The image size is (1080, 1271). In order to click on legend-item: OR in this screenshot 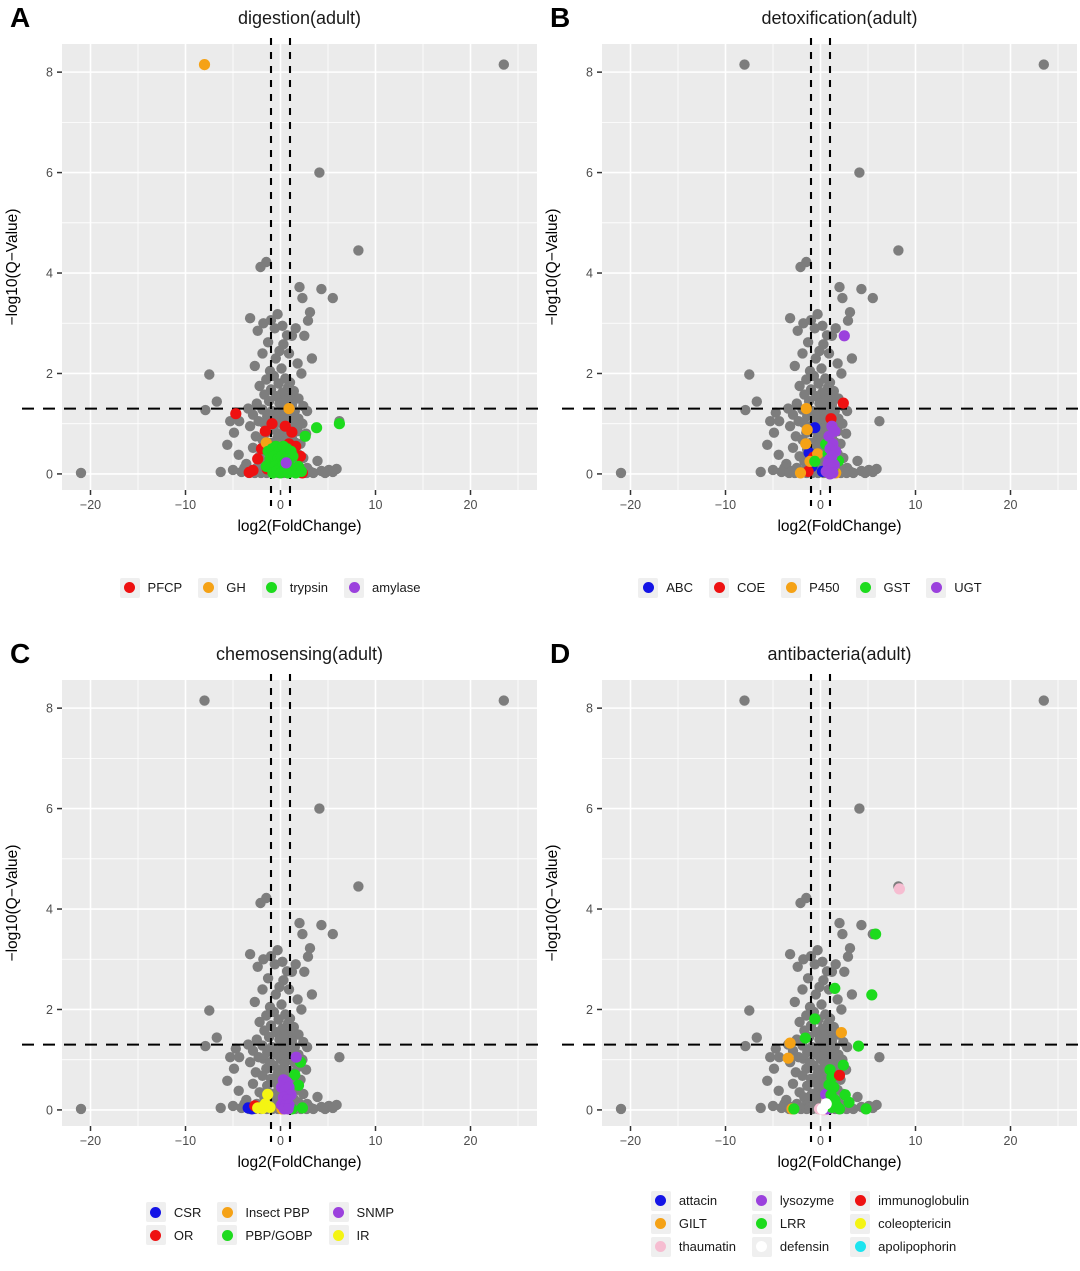, I will do `click(173, 1235)`.